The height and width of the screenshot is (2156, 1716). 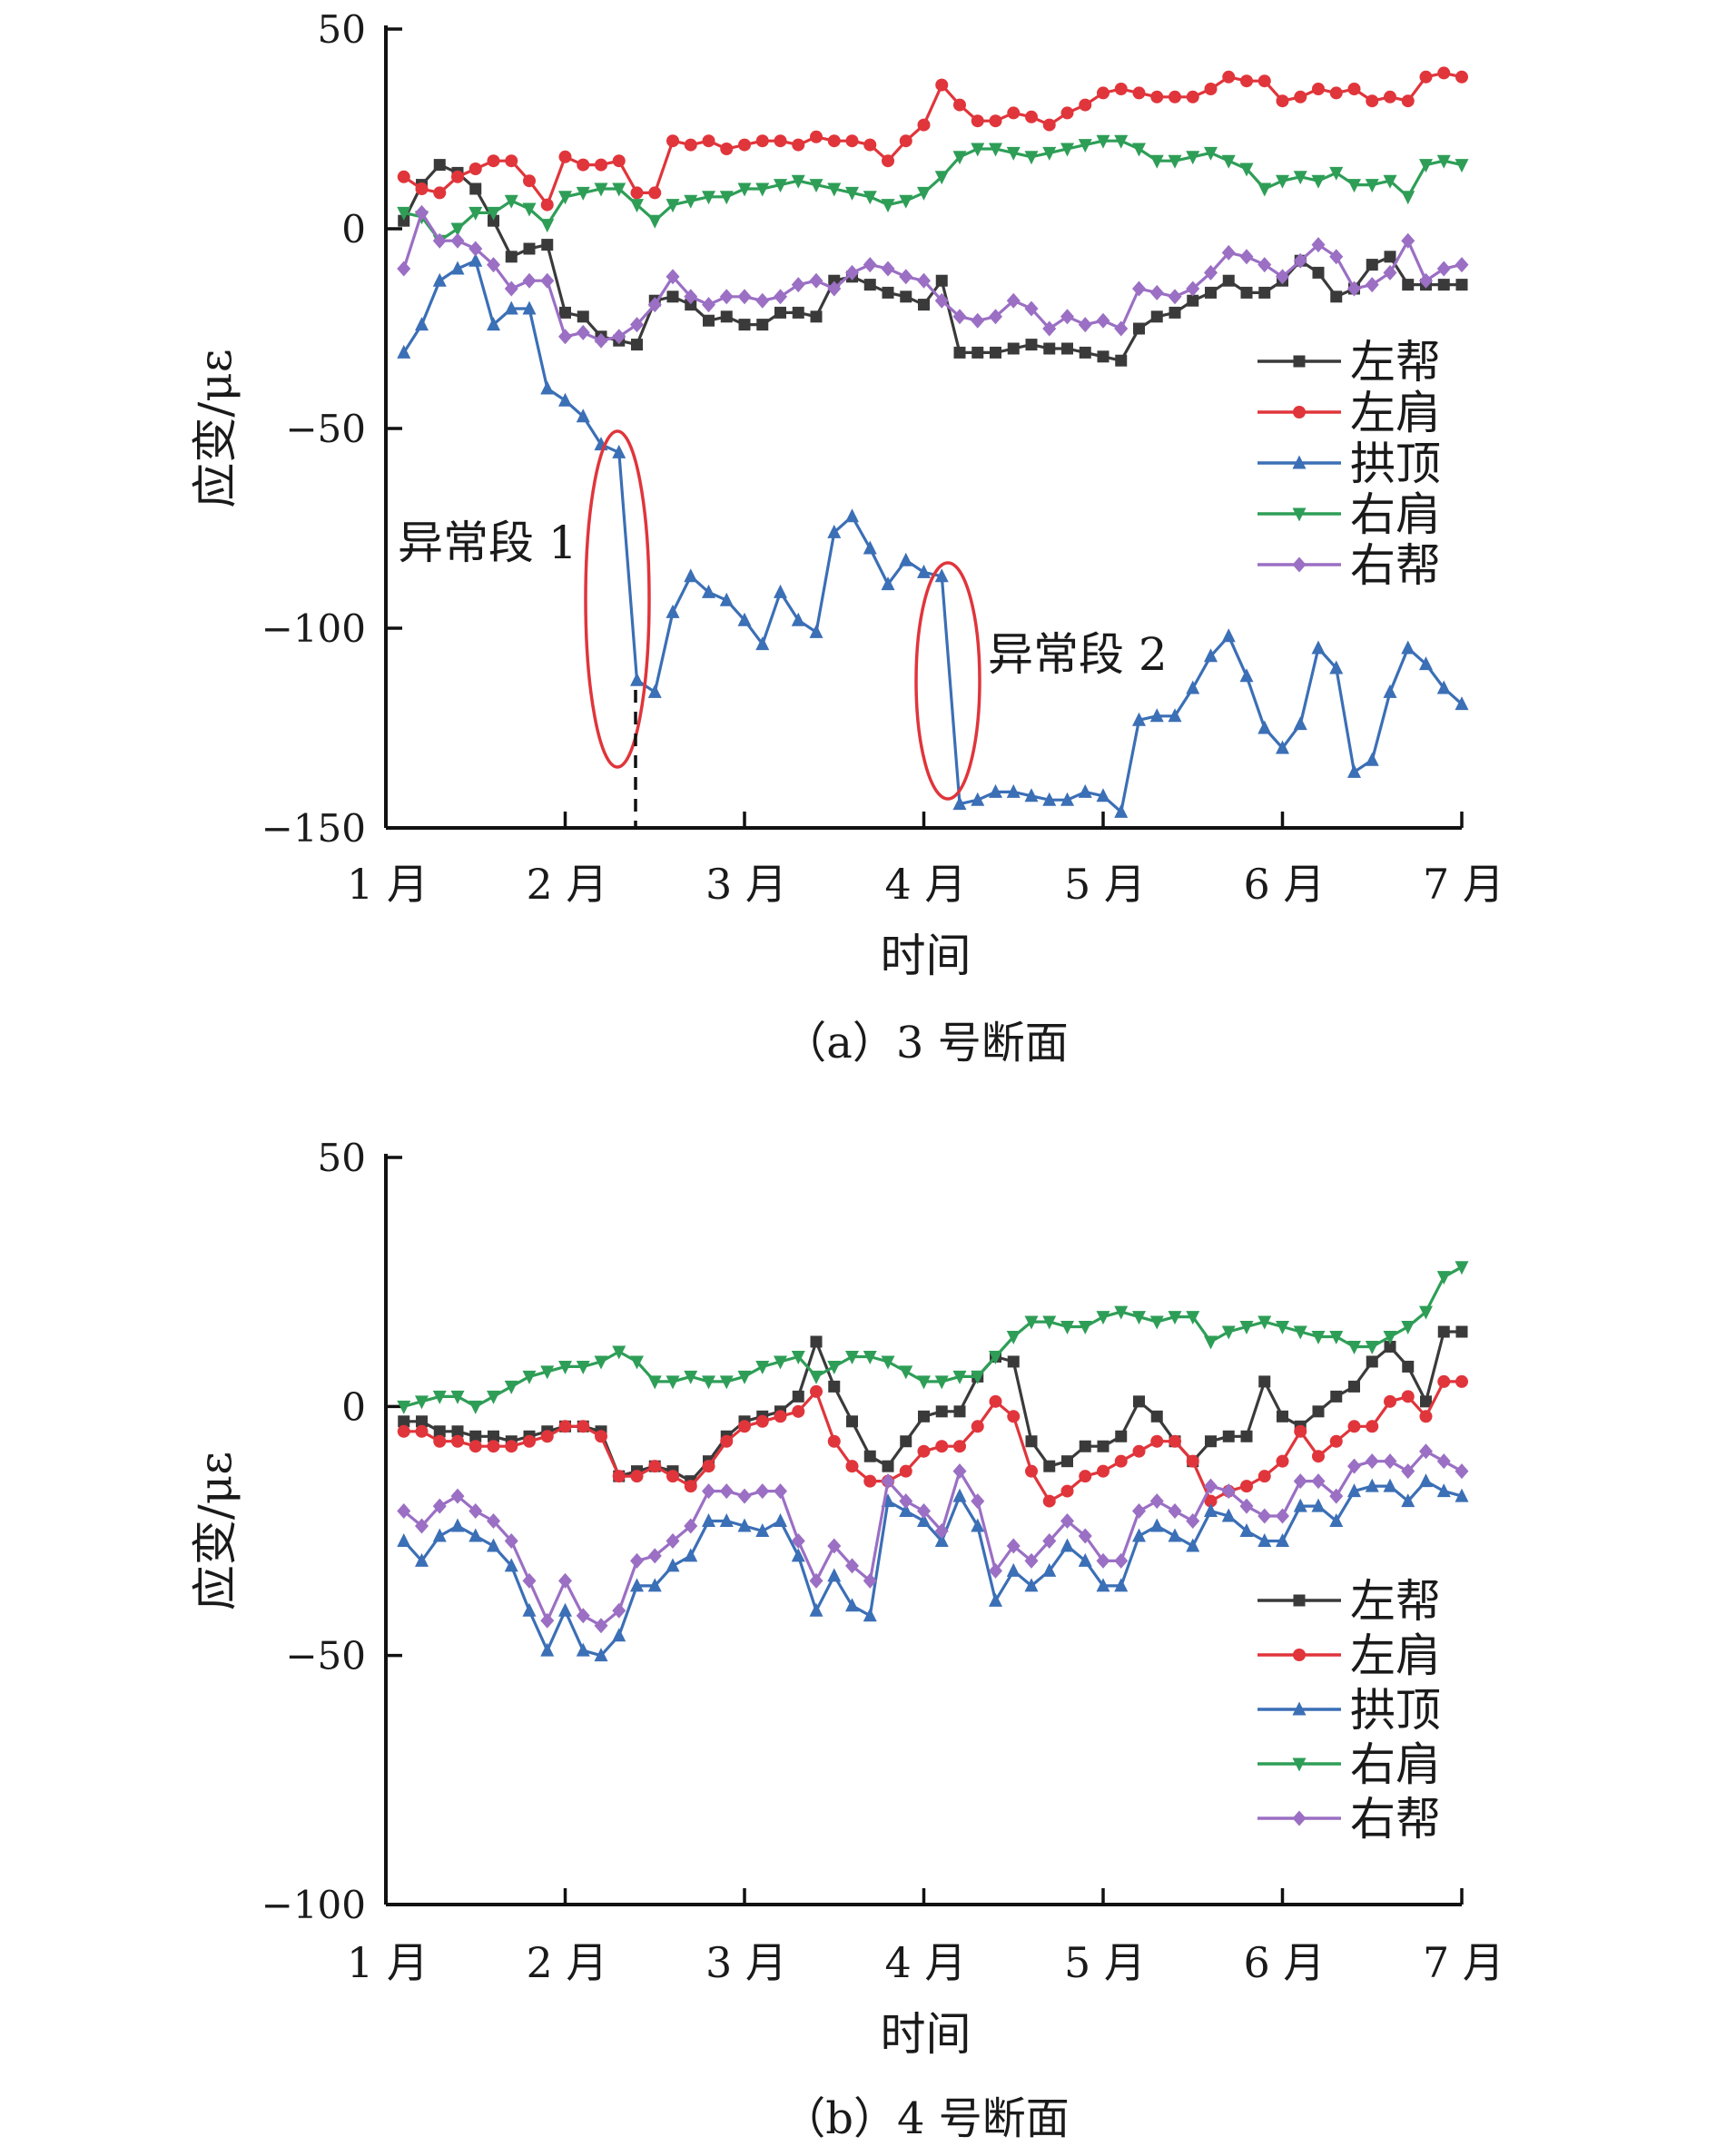 What do you see at coordinates (313, 628) in the screenshot?
I see `y-tick-label: −100` at bounding box center [313, 628].